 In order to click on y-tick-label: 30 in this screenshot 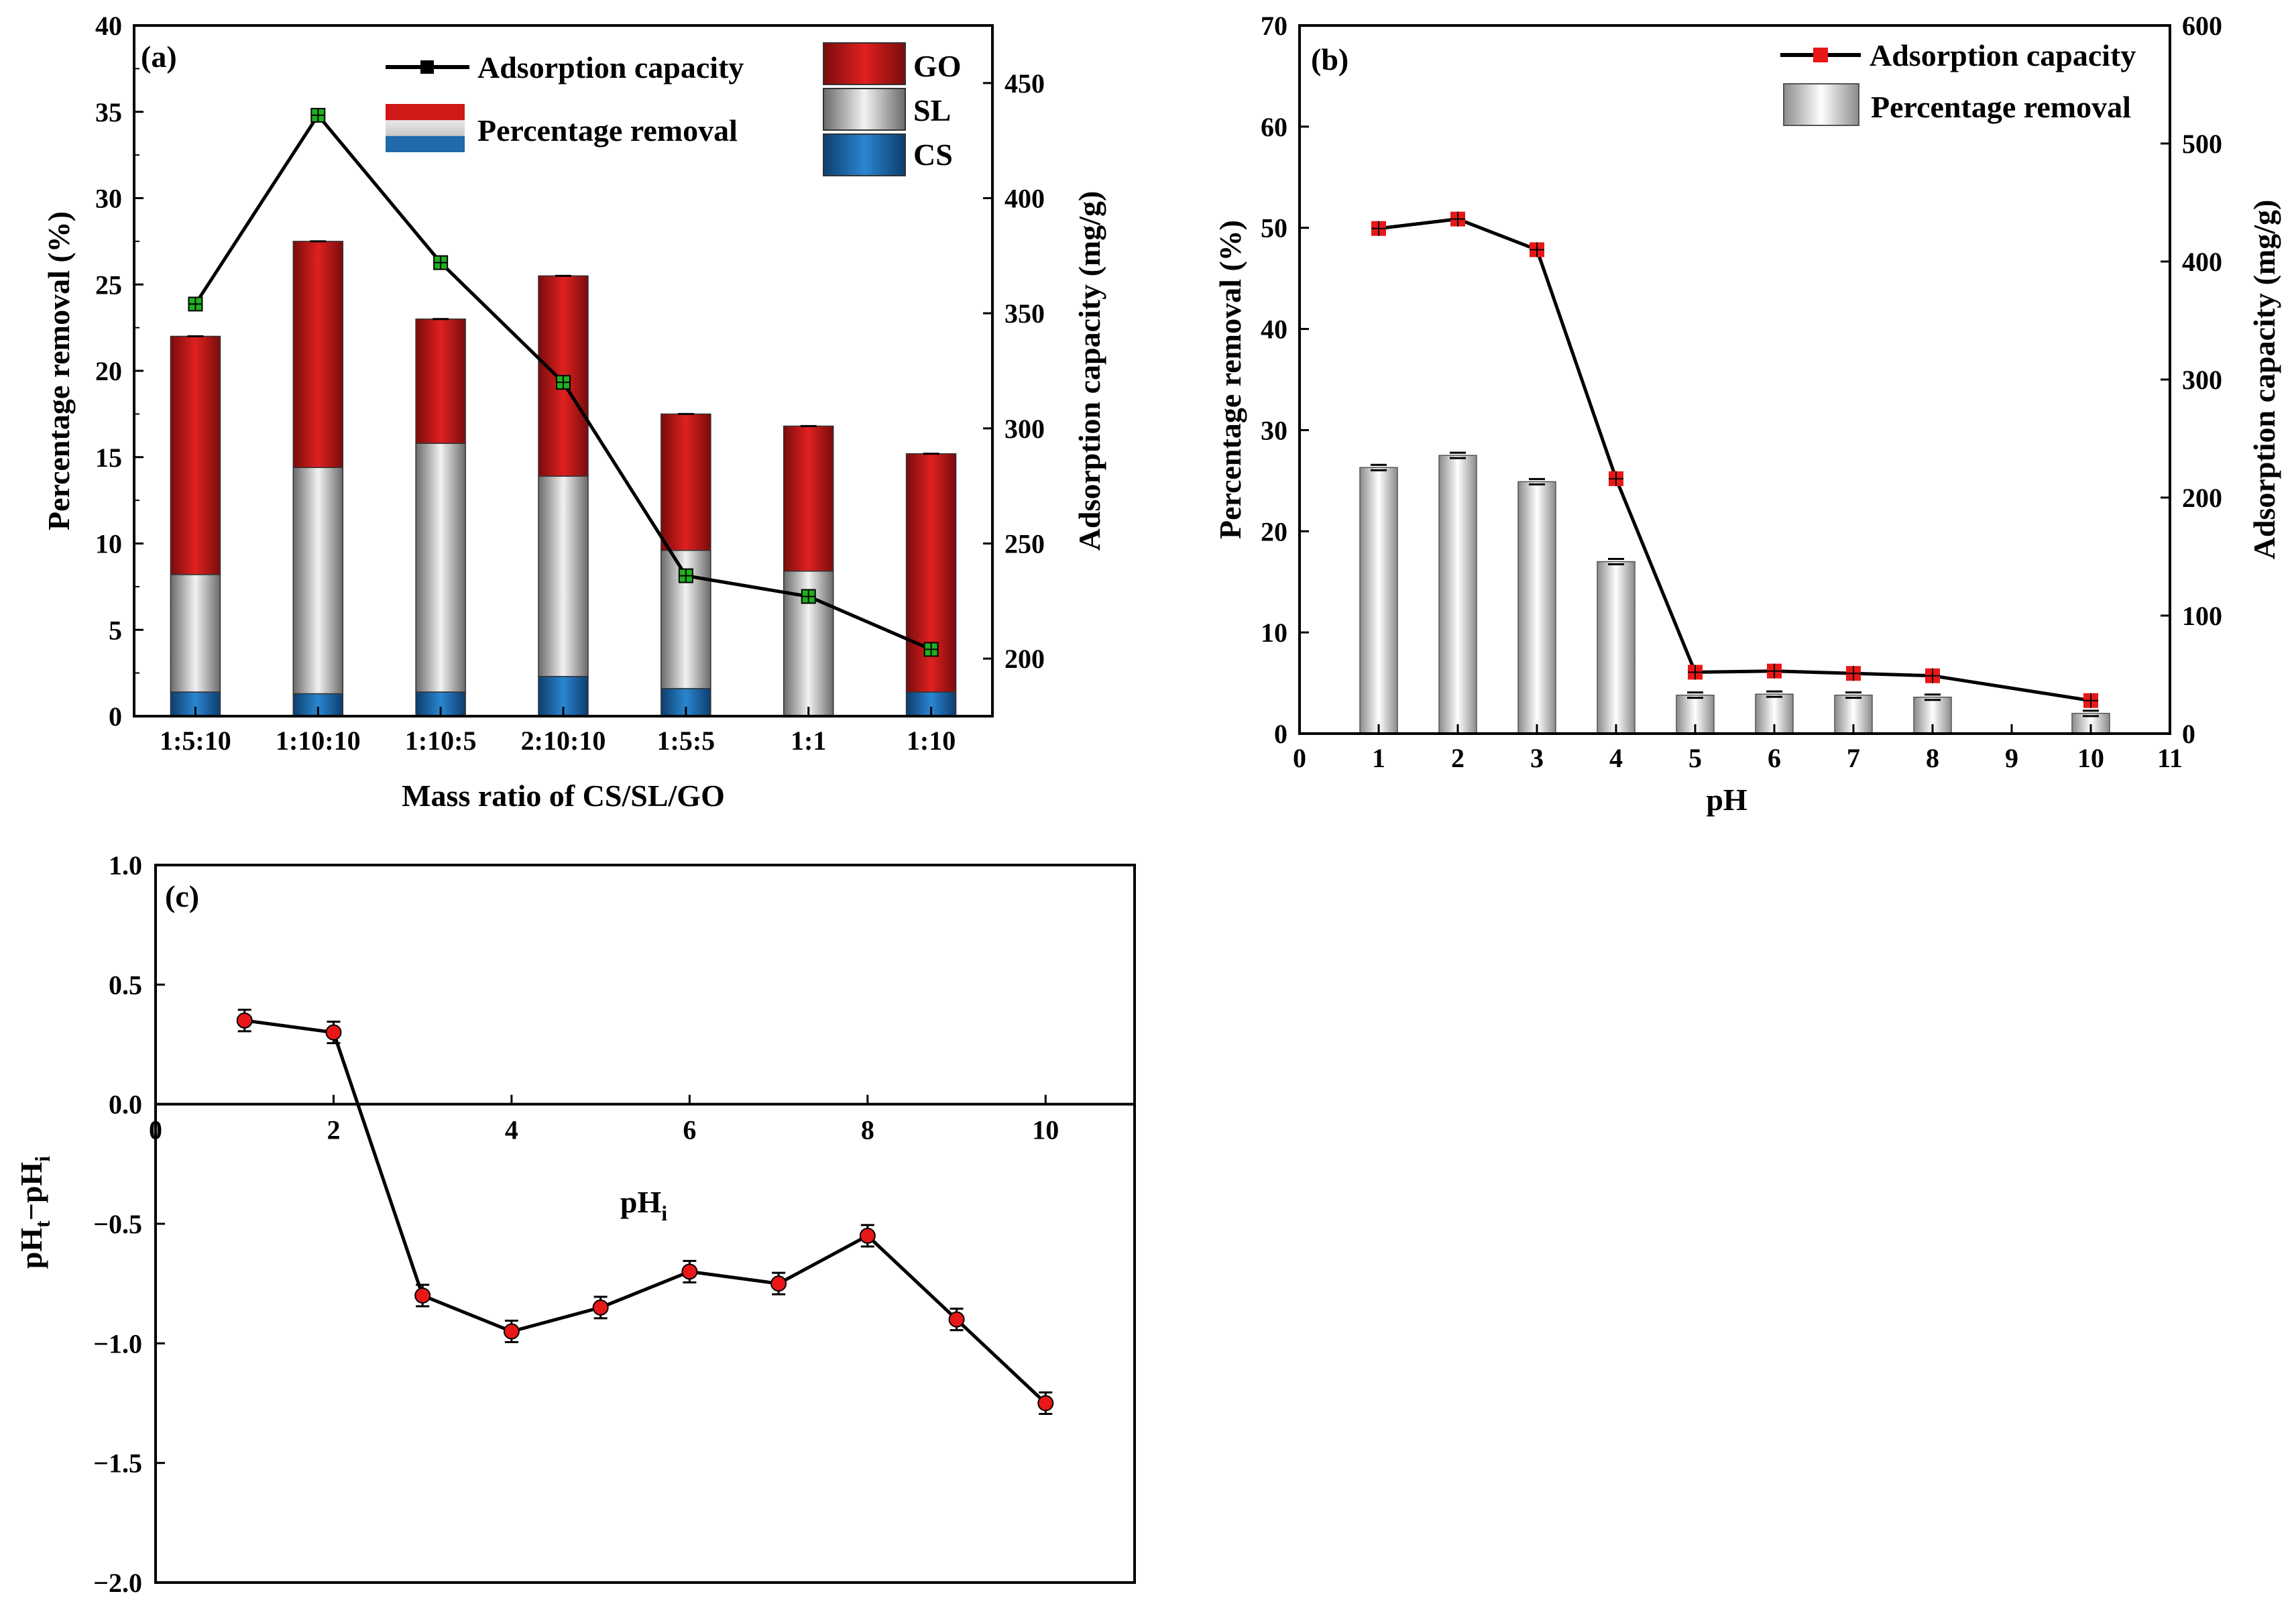, I will do `click(1274, 430)`.